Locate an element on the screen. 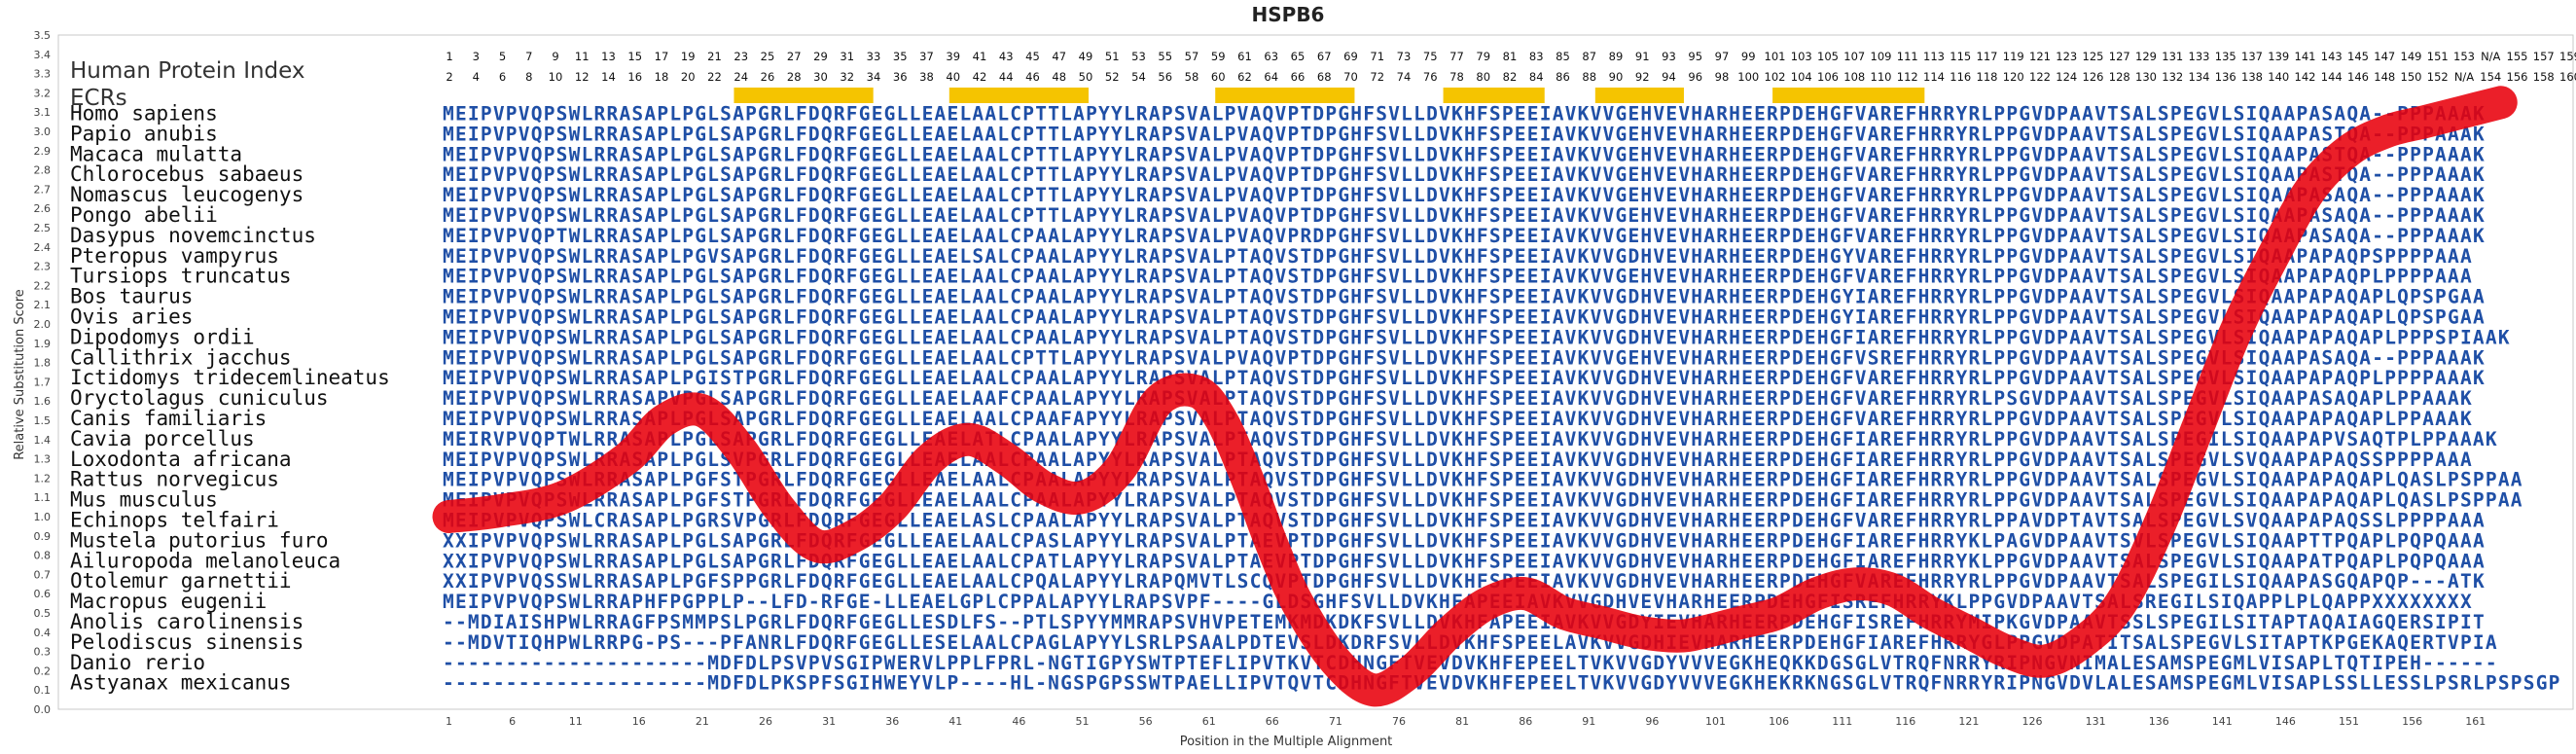 The width and height of the screenshot is (2576, 754). index-number-bottom: 108 is located at coordinates (1854, 77).